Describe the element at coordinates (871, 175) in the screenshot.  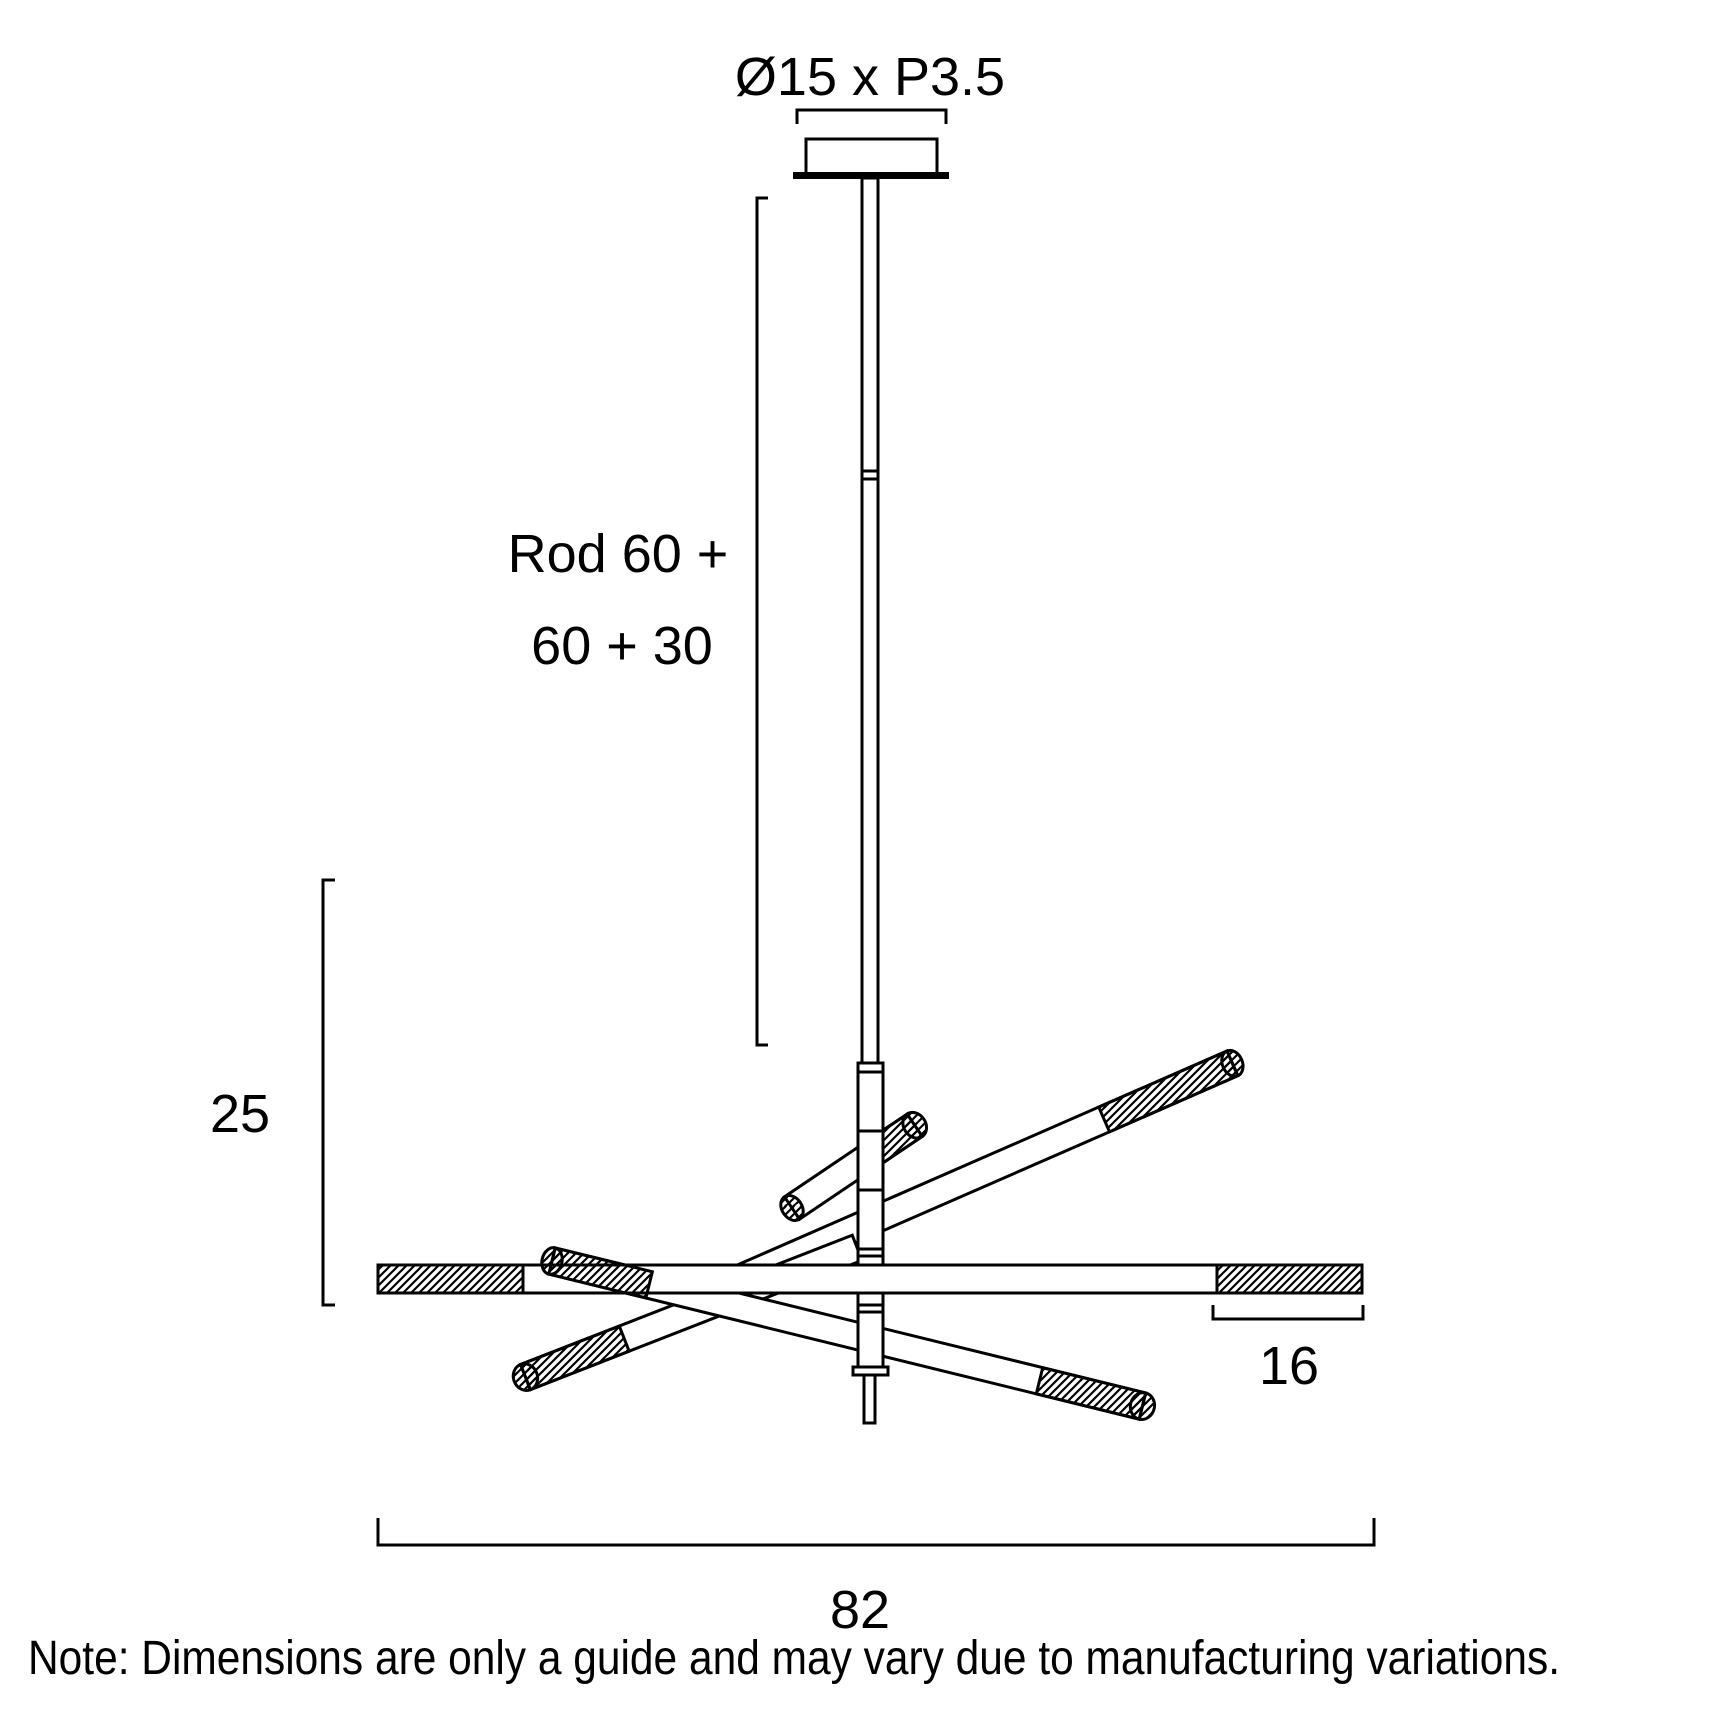
I see `ceiling-plate` at that location.